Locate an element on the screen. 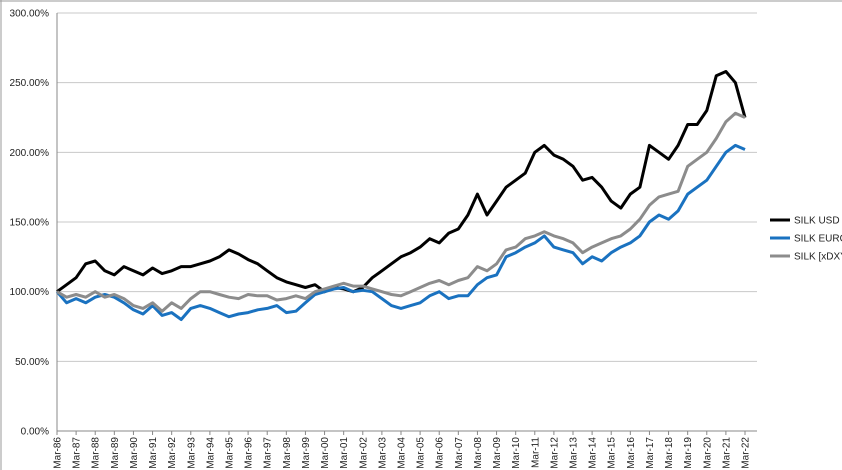  x-tick-label: Mar-09 is located at coordinates (497, 453).